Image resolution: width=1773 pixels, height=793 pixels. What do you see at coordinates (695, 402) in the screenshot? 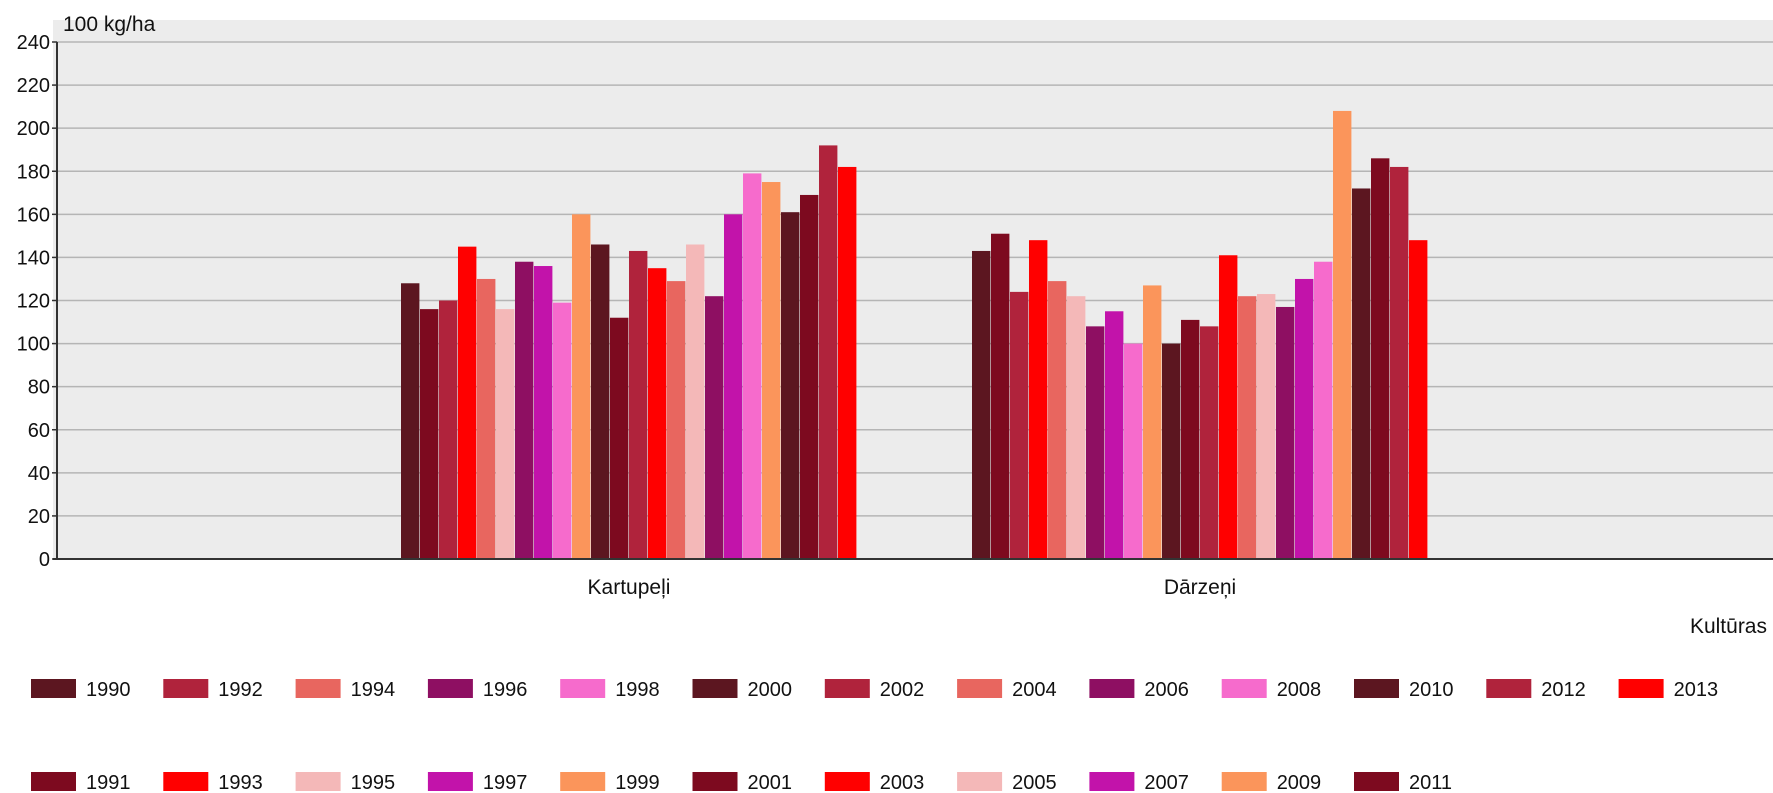
I see `bar-2005-kartupeli` at bounding box center [695, 402].